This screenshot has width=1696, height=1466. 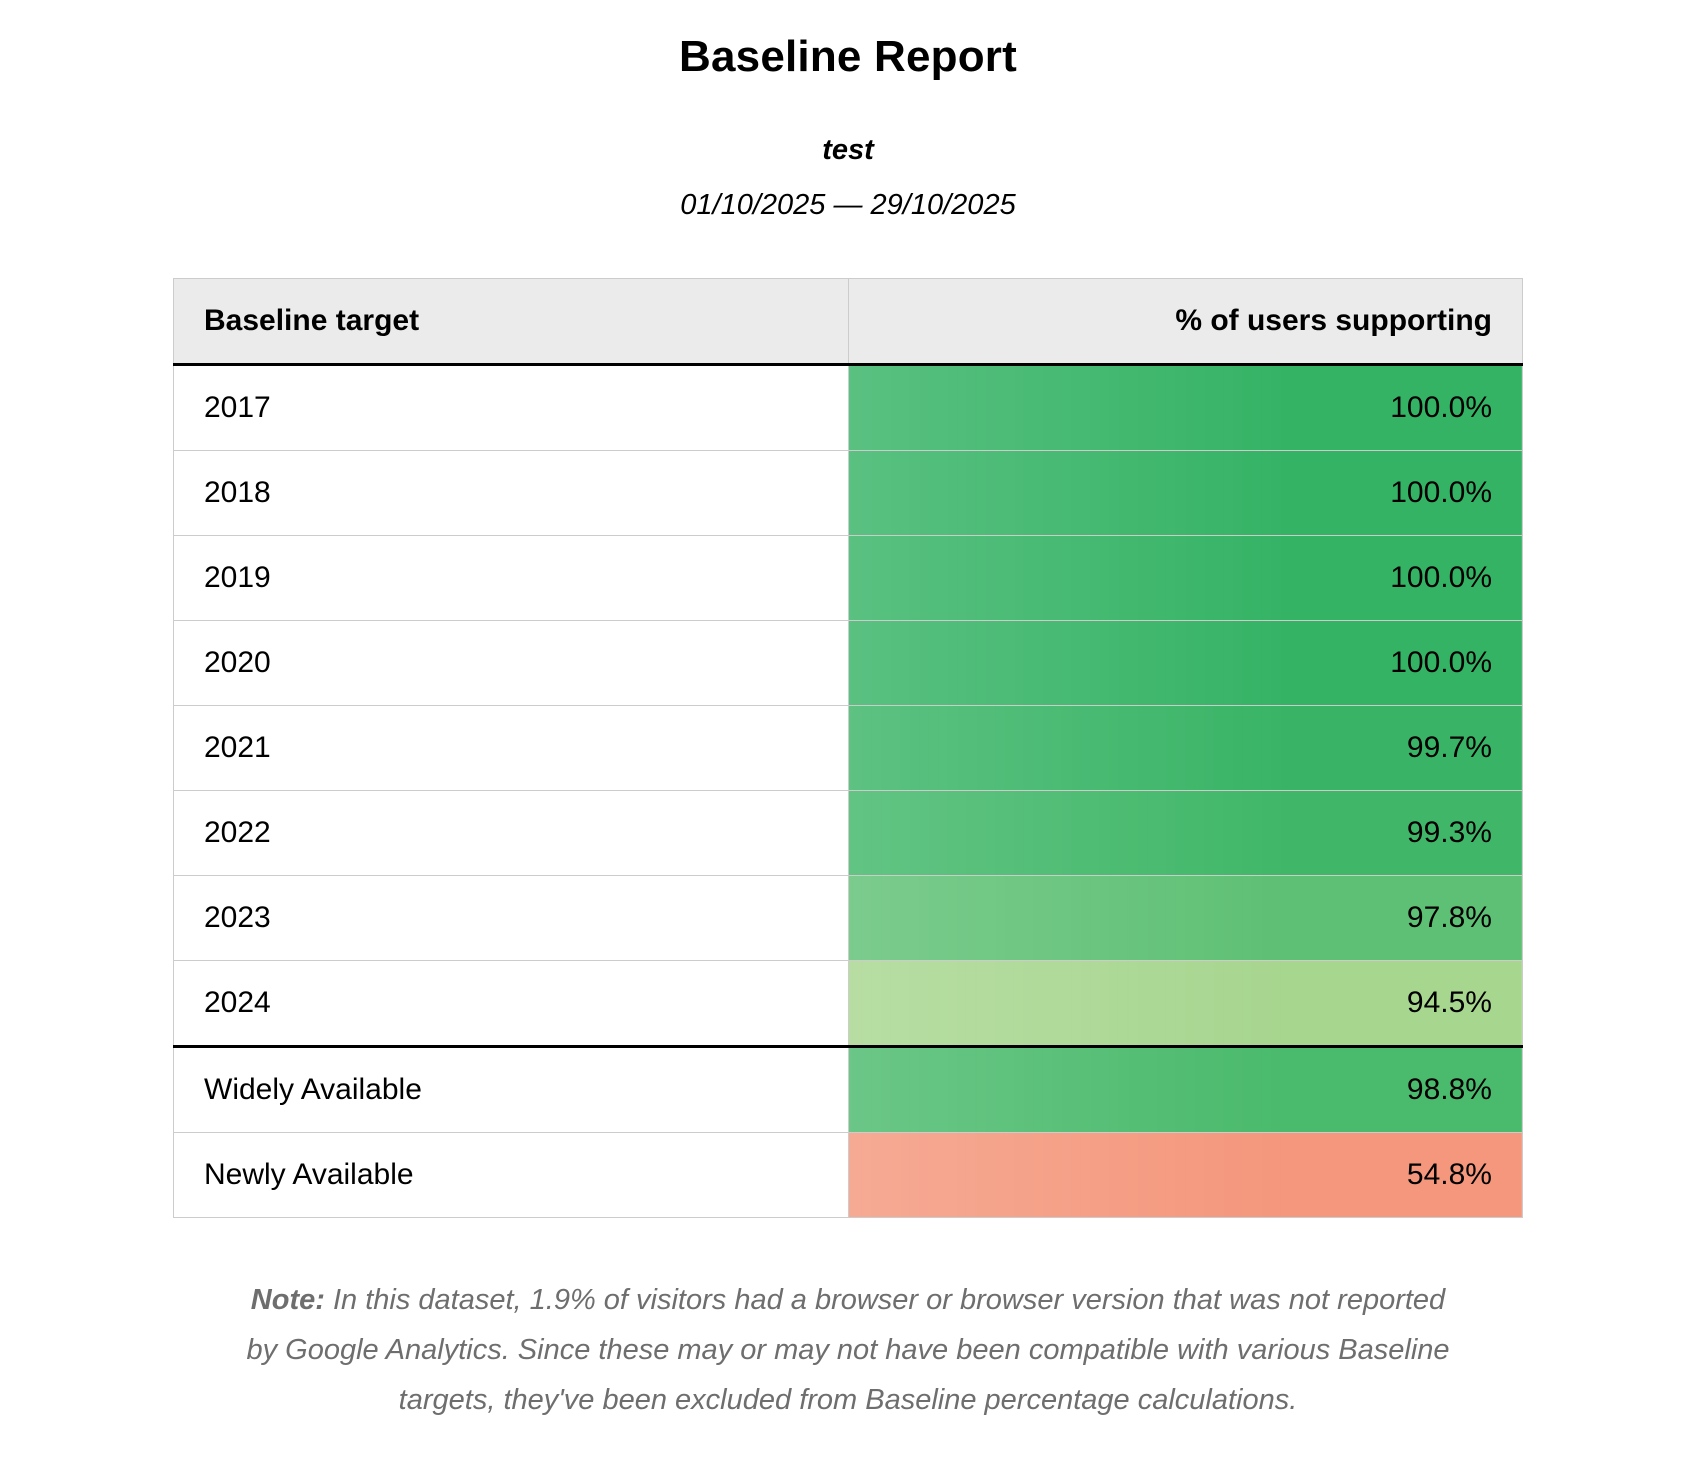 What do you see at coordinates (848, 205) in the screenshot?
I see `report-date-range: 01/10/2025 — 29/10/2025` at bounding box center [848, 205].